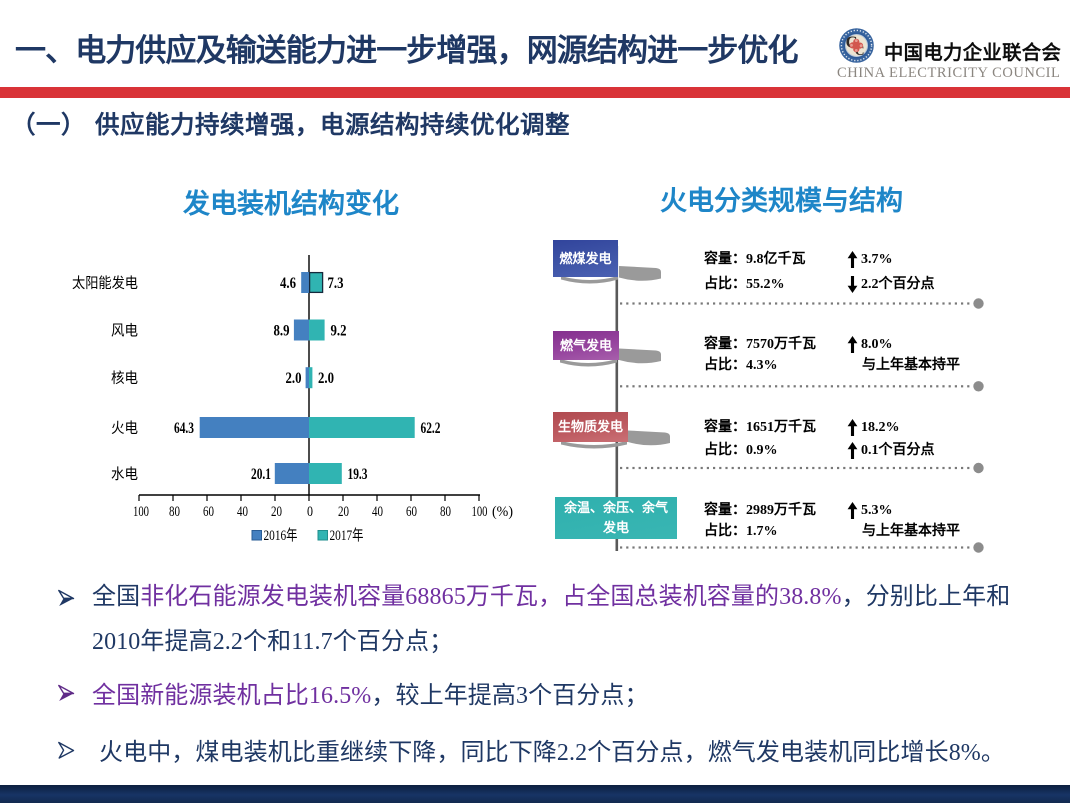  Describe the element at coordinates (261, 474) in the screenshot. I see `svg-text: 20.1` at that location.